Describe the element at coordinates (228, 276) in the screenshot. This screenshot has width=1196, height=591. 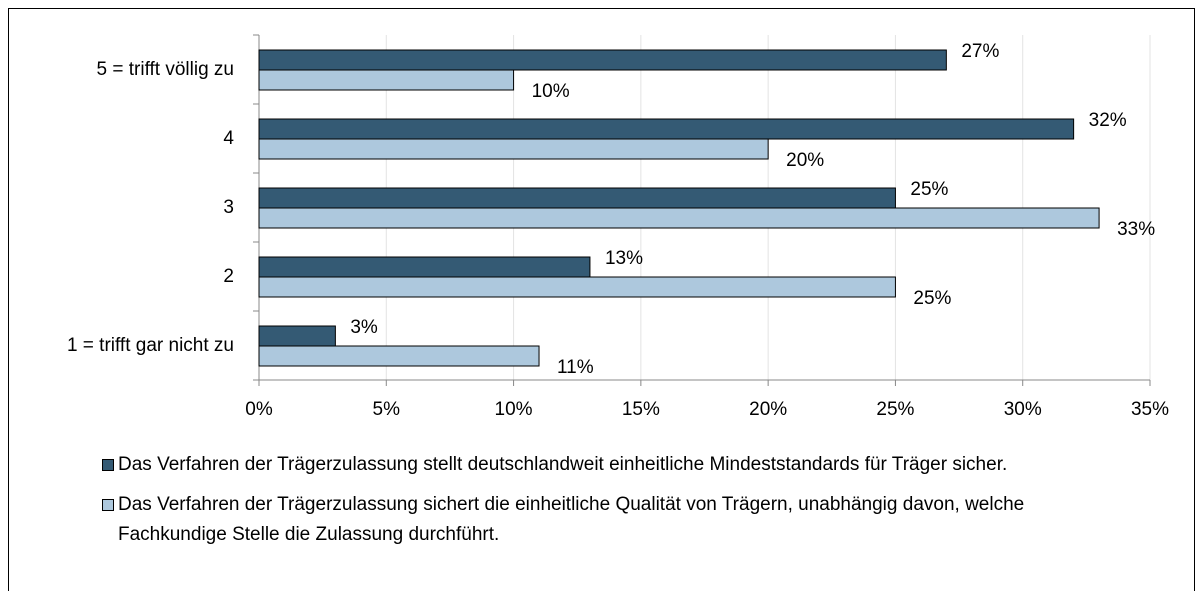
I see `y-tick-label: 2` at that location.